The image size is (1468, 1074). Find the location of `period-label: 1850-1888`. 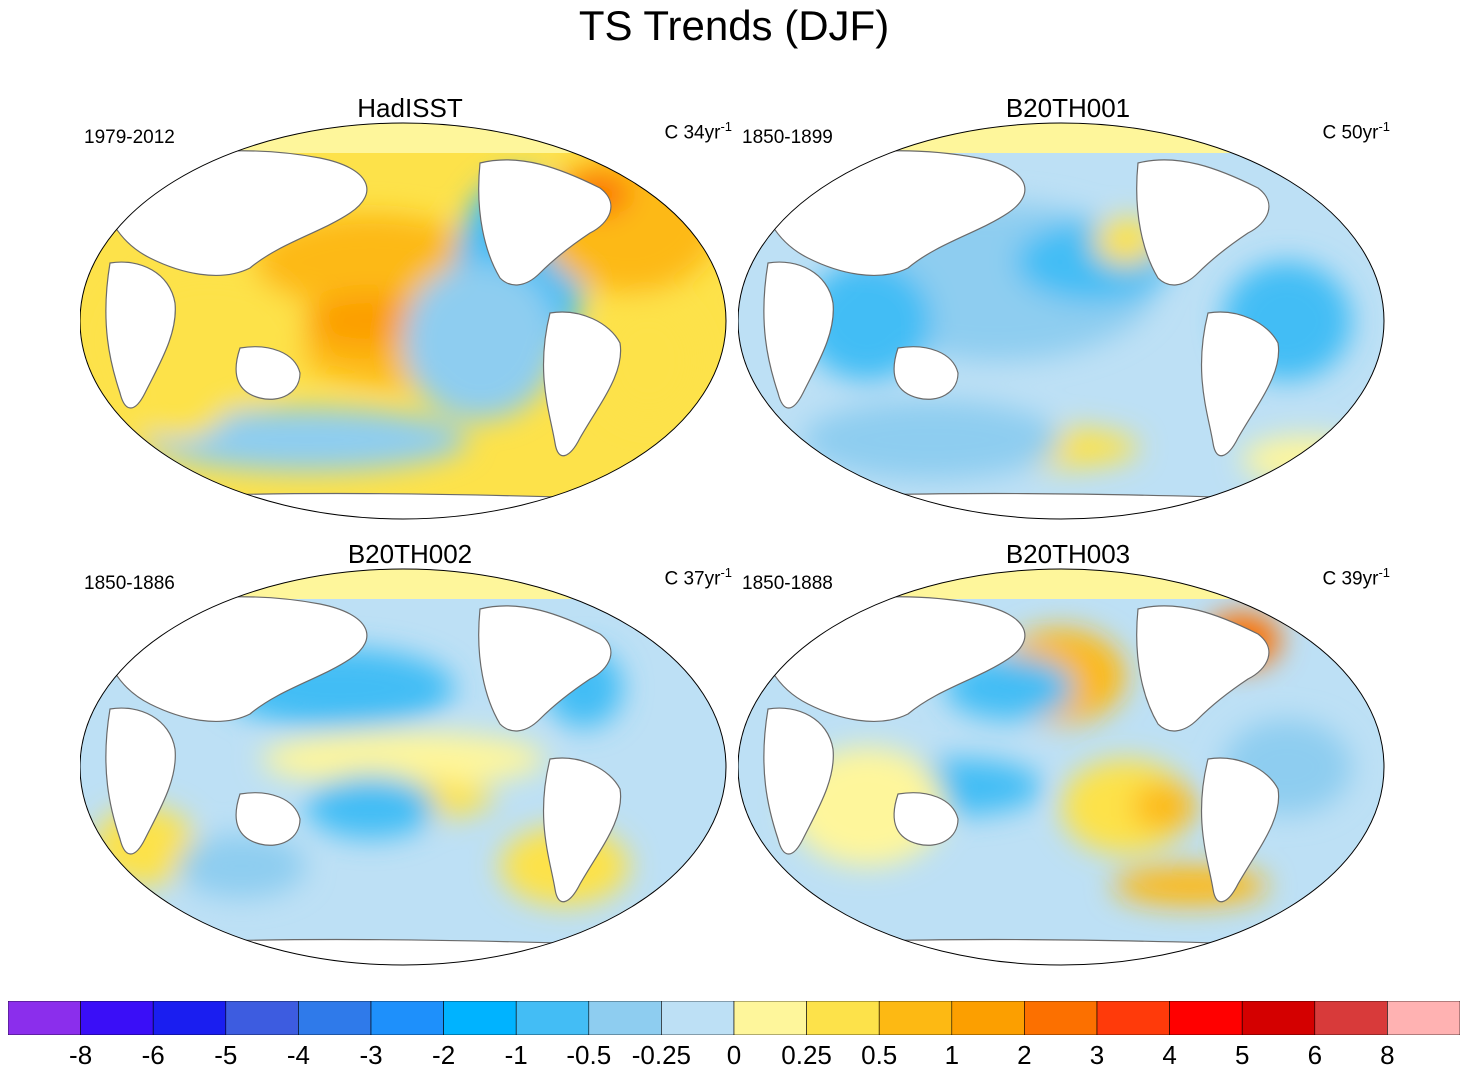

period-label: 1850-1888 is located at coordinates (787, 583).